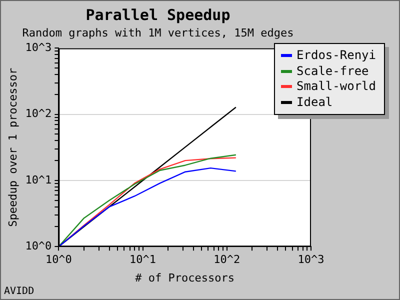 The image size is (400, 300). Describe the element at coordinates (58, 259) in the screenshot. I see `x-tick-label: 10^0` at that location.